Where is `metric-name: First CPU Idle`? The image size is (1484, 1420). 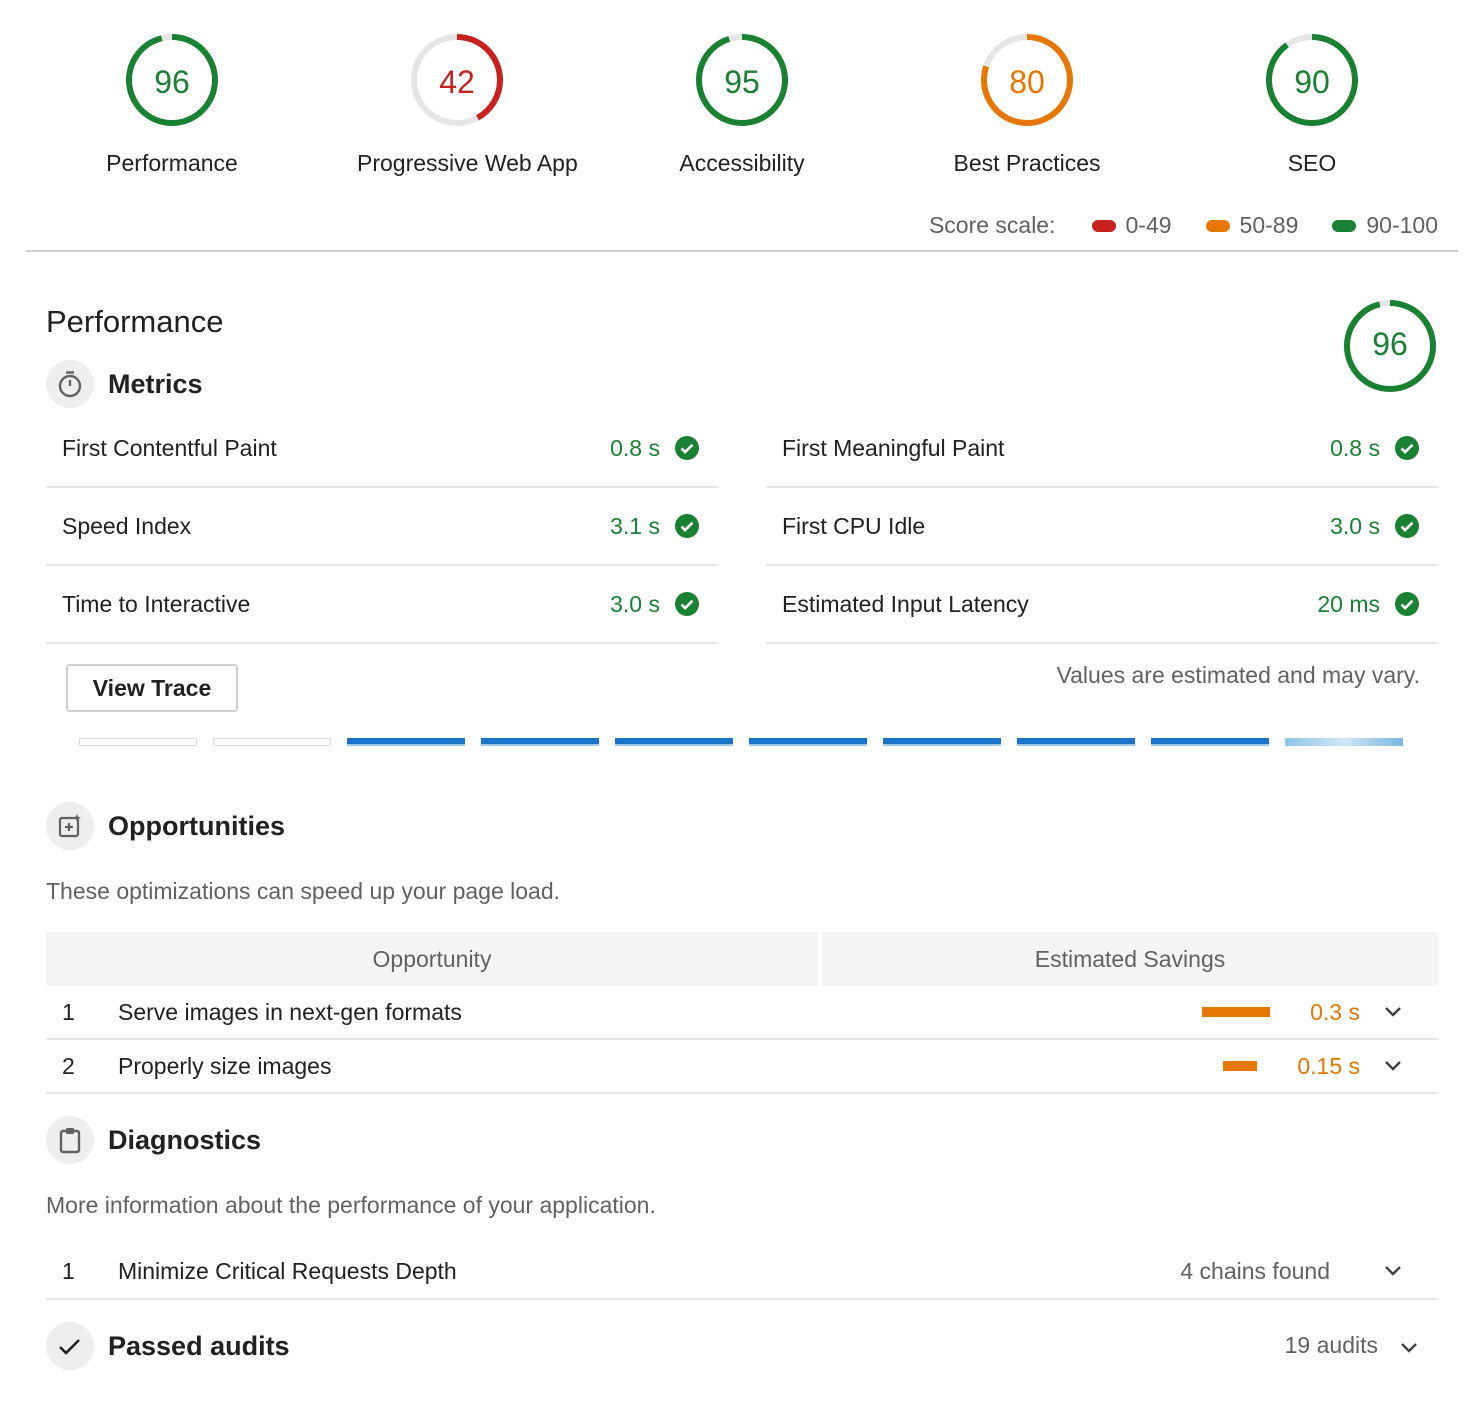
metric-name: First CPU Idle is located at coordinates (854, 525).